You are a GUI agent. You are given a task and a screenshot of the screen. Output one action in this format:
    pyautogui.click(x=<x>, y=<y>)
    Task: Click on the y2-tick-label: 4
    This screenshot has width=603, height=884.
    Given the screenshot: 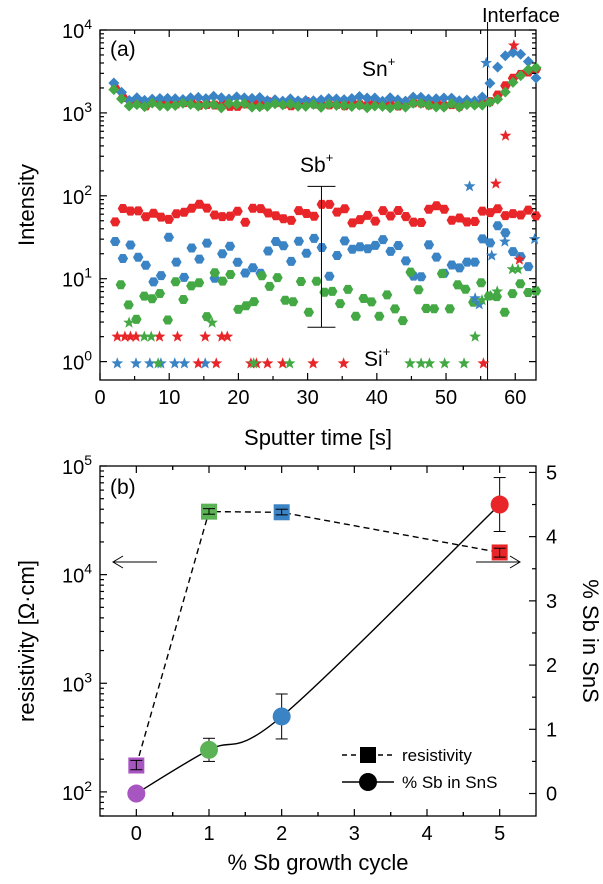 What is the action you would take?
    pyautogui.click(x=551, y=538)
    